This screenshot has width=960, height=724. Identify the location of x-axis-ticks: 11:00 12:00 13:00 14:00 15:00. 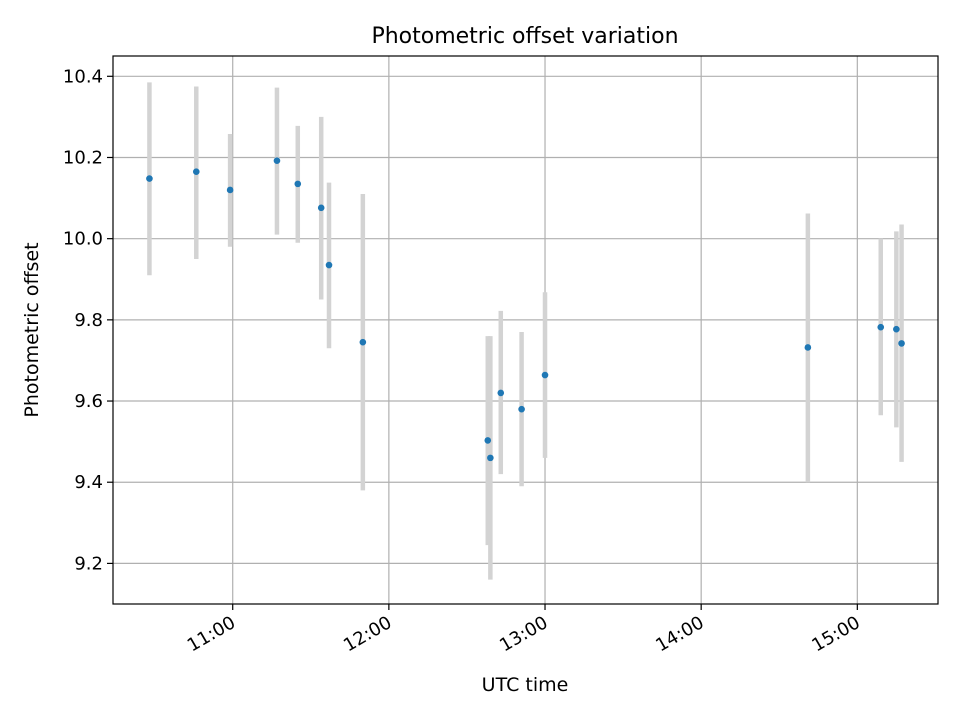
(524, 630).